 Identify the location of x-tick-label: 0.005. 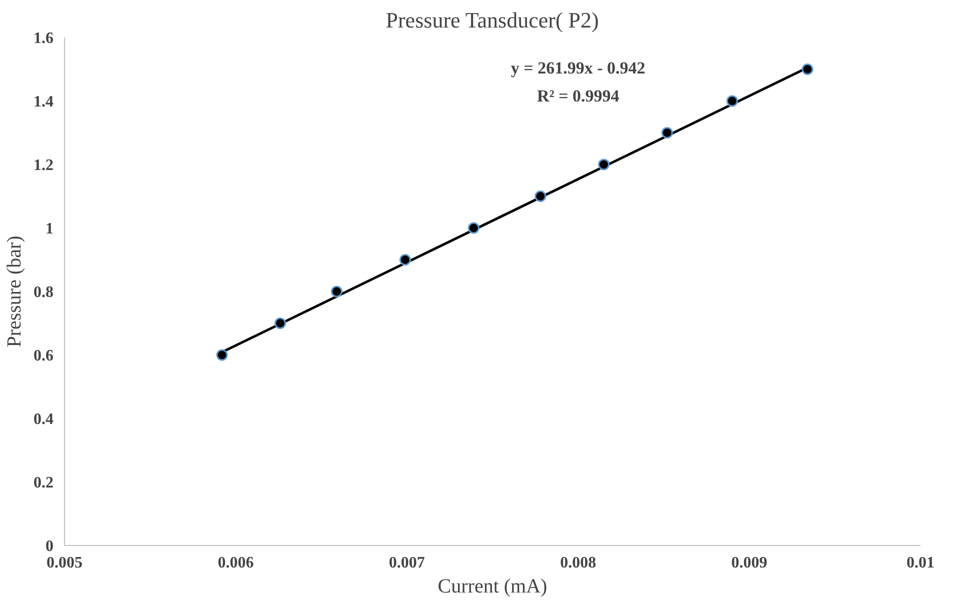
(64, 563).